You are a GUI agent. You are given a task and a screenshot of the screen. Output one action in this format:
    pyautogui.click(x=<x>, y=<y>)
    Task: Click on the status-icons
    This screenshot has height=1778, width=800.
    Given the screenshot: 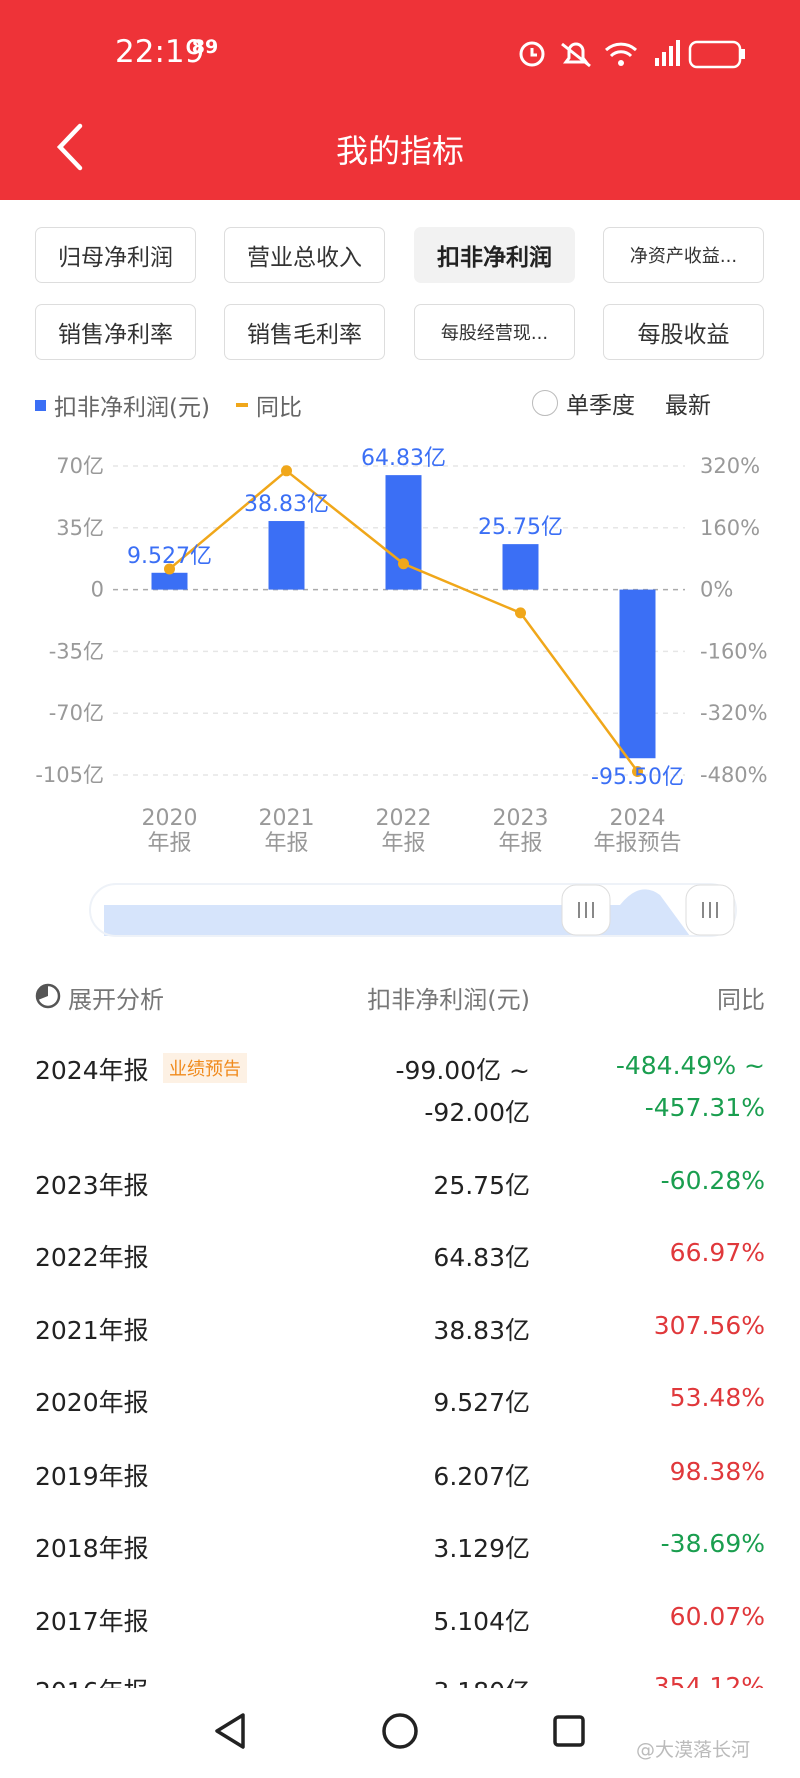 What is the action you would take?
    pyautogui.click(x=632, y=54)
    